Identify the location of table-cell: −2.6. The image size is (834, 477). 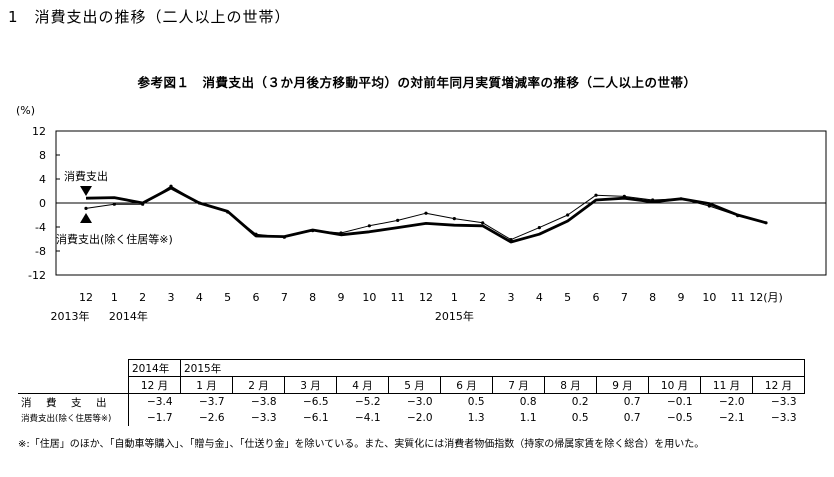
(212, 418).